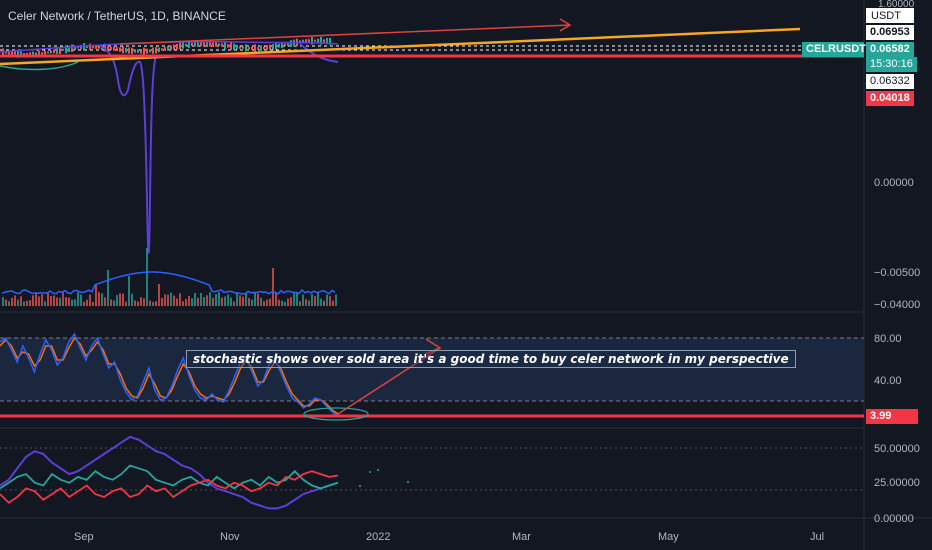 Image resolution: width=932 pixels, height=550 pixels. I want to click on time-label-sep: Sep, so click(84, 537).